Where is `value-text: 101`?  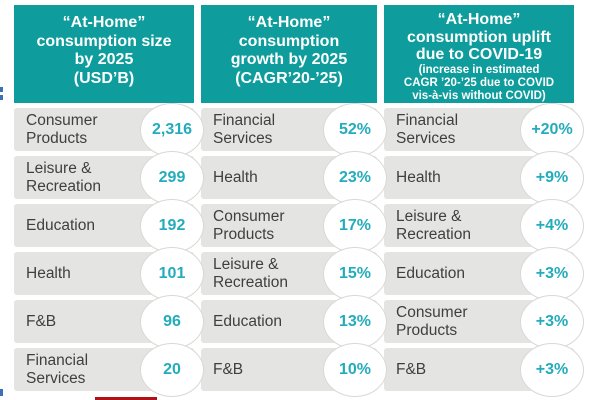
value-text: 101 is located at coordinates (172, 273).